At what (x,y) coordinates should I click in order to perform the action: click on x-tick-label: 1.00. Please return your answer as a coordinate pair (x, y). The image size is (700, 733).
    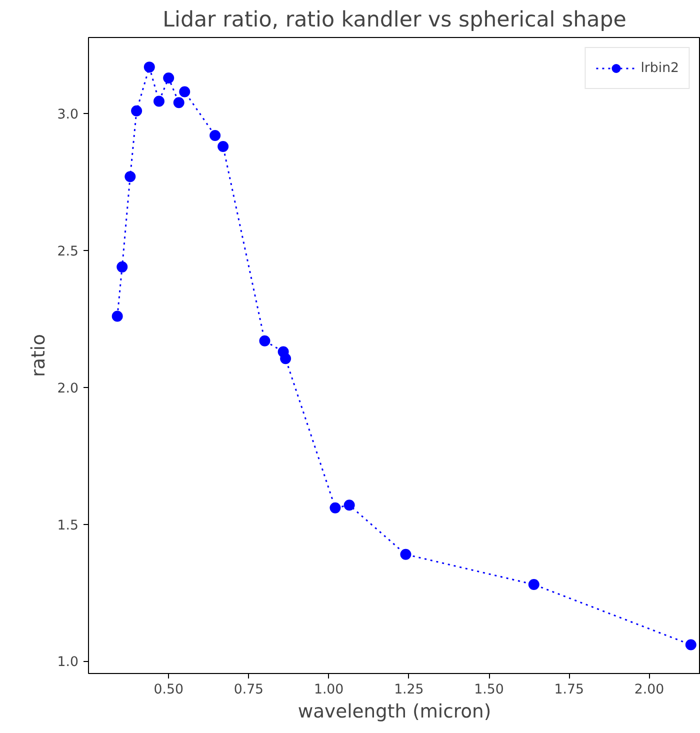
    Looking at the image, I should click on (329, 690).